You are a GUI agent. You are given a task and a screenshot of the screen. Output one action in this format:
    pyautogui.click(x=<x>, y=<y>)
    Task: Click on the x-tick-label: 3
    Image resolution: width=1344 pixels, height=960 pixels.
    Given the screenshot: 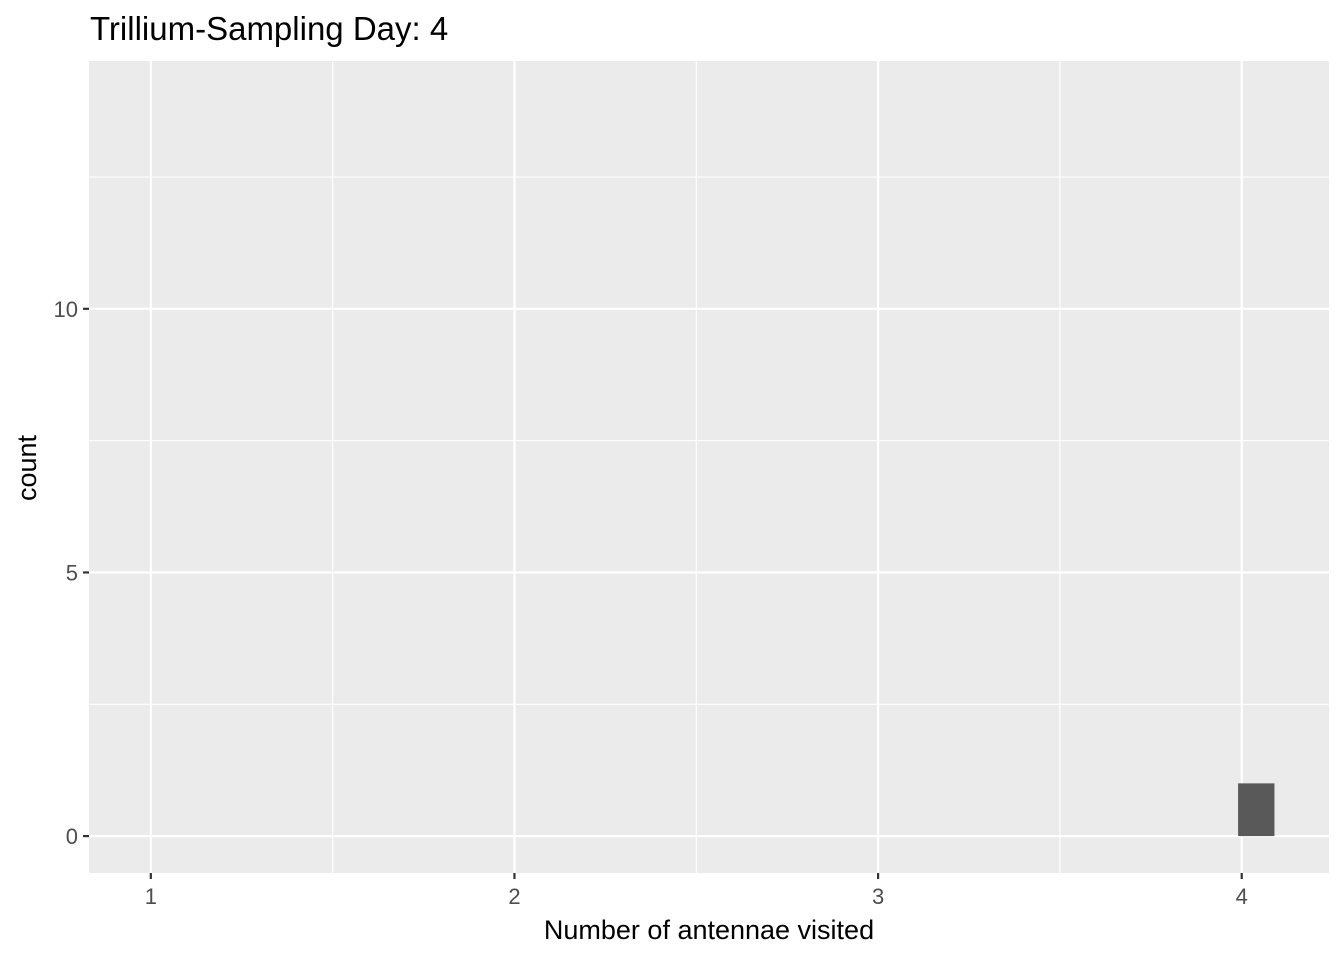 What is the action you would take?
    pyautogui.click(x=878, y=896)
    